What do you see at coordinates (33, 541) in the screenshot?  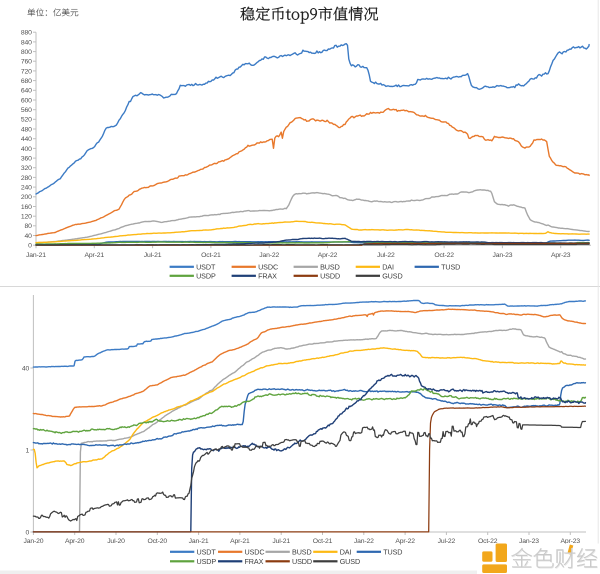 I see `svg-text: Jan-20` at bounding box center [33, 541].